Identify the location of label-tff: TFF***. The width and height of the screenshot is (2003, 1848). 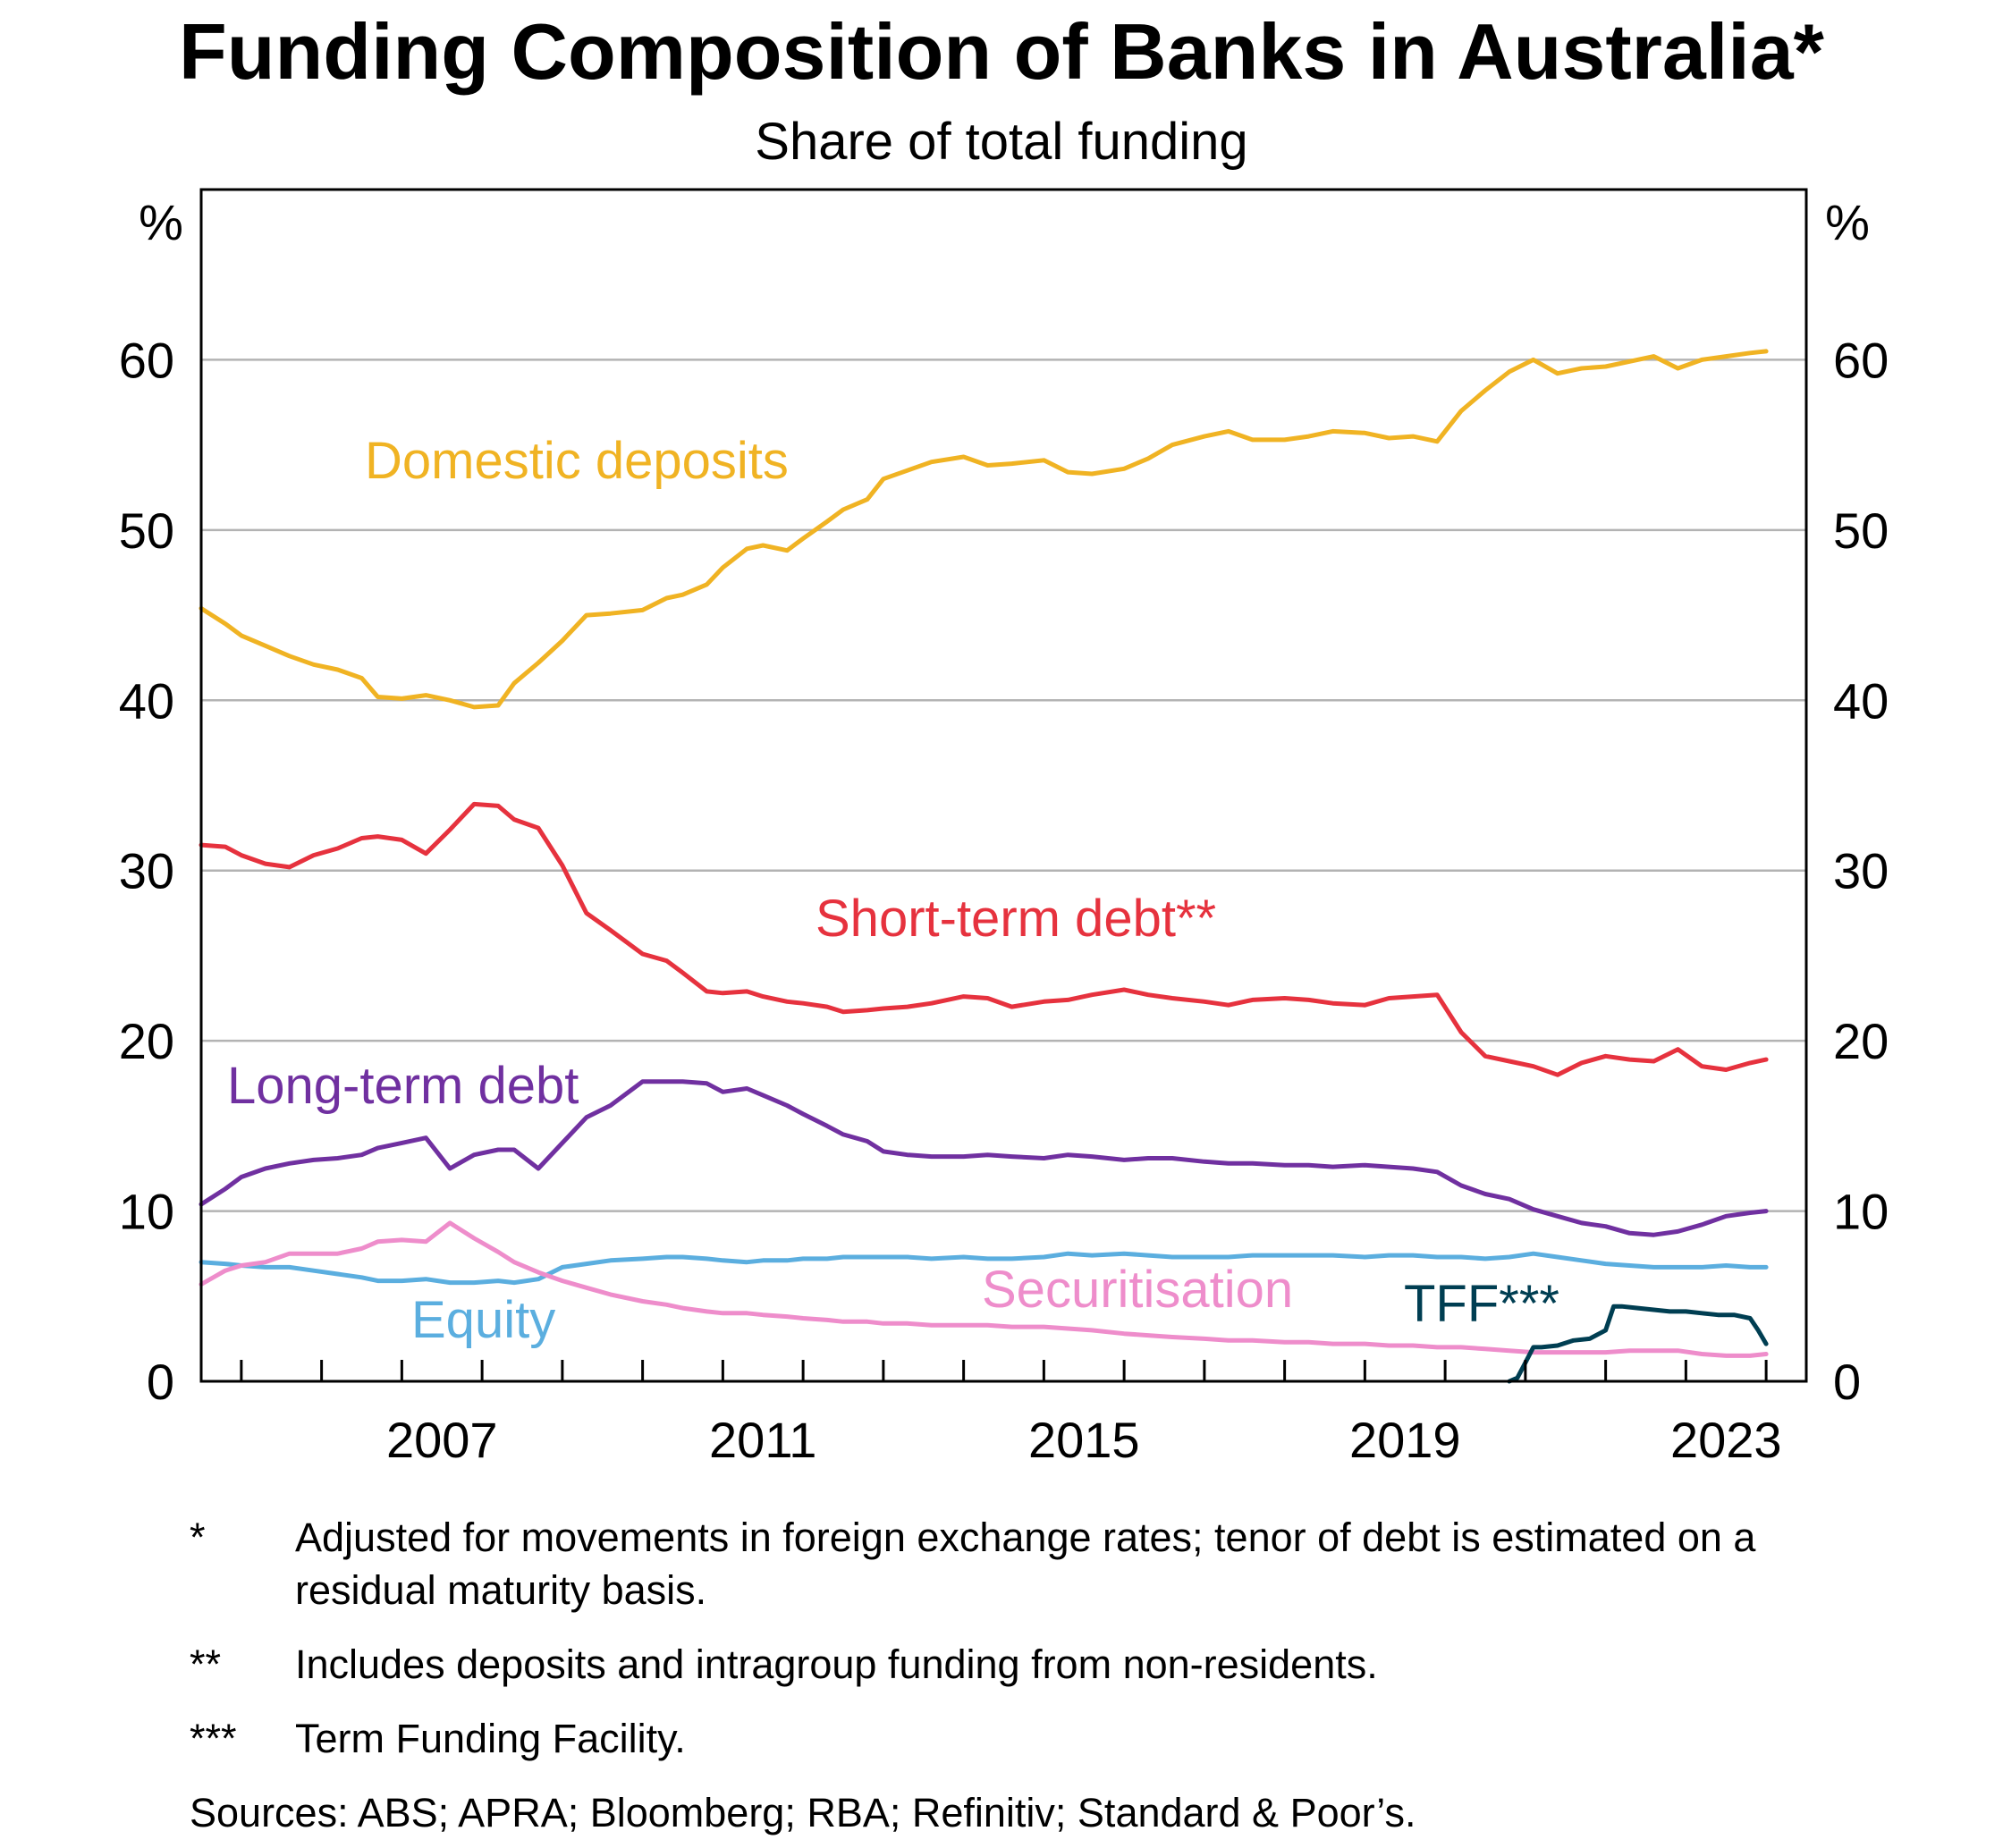
(1482, 1304).